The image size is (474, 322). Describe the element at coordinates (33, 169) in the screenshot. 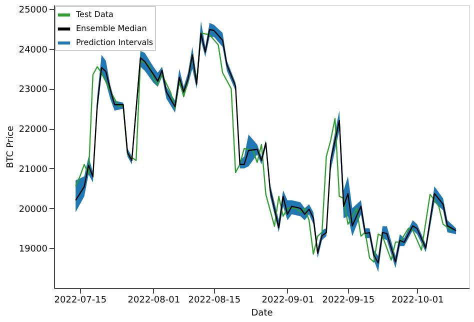

I see `y-tick-label: 21000` at that location.